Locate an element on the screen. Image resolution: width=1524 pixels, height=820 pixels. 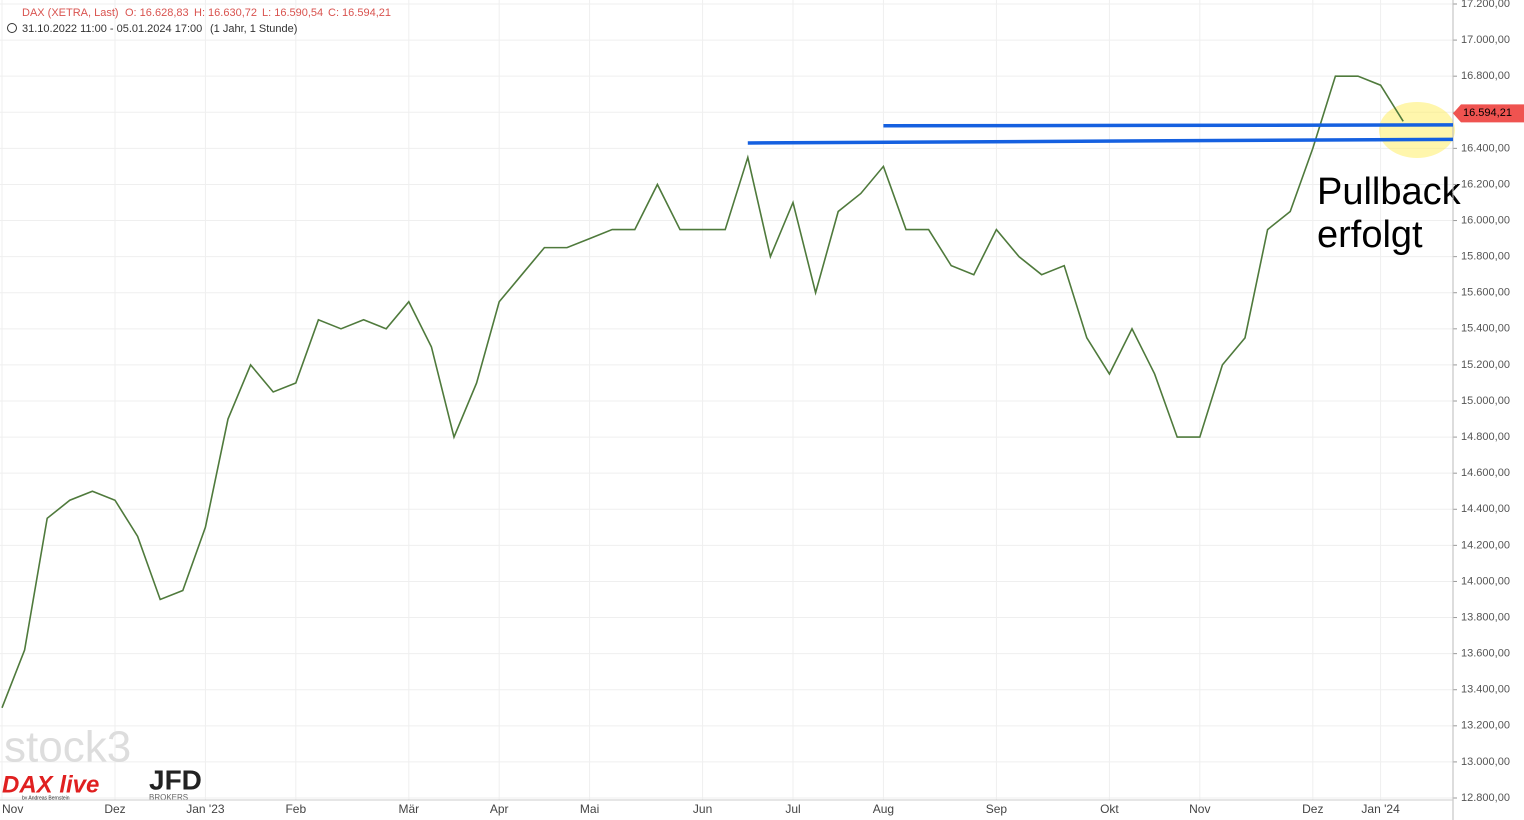
y-tick-label: 15.200,00 is located at coordinates (1485, 365).